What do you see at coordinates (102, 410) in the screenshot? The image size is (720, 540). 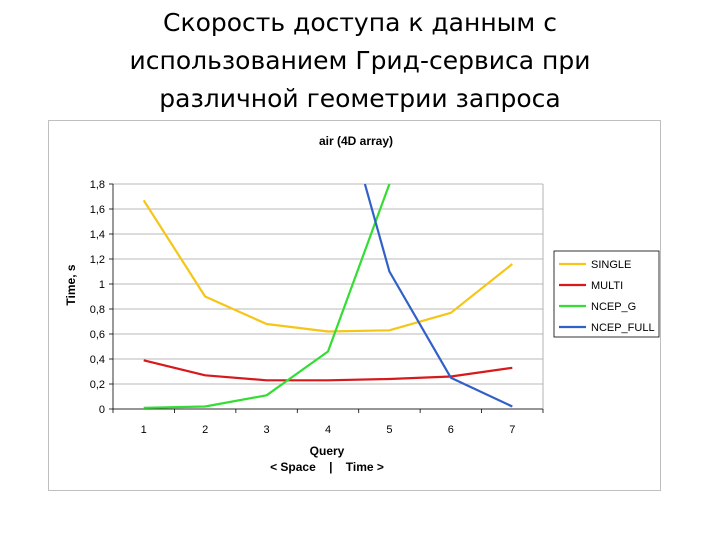 I see `y-tick-label: 0` at bounding box center [102, 410].